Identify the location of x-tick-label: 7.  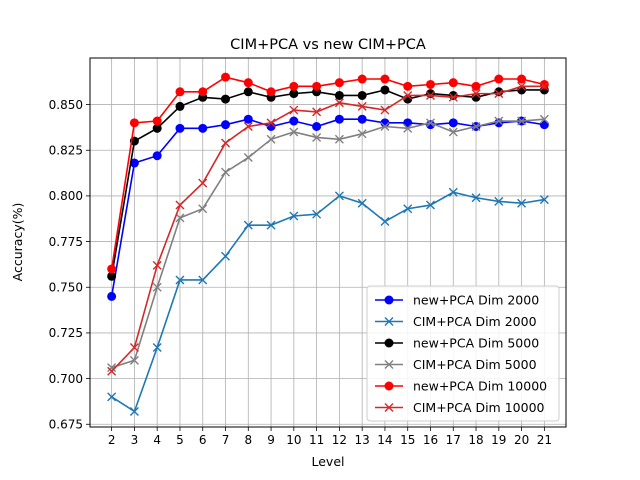
(226, 440).